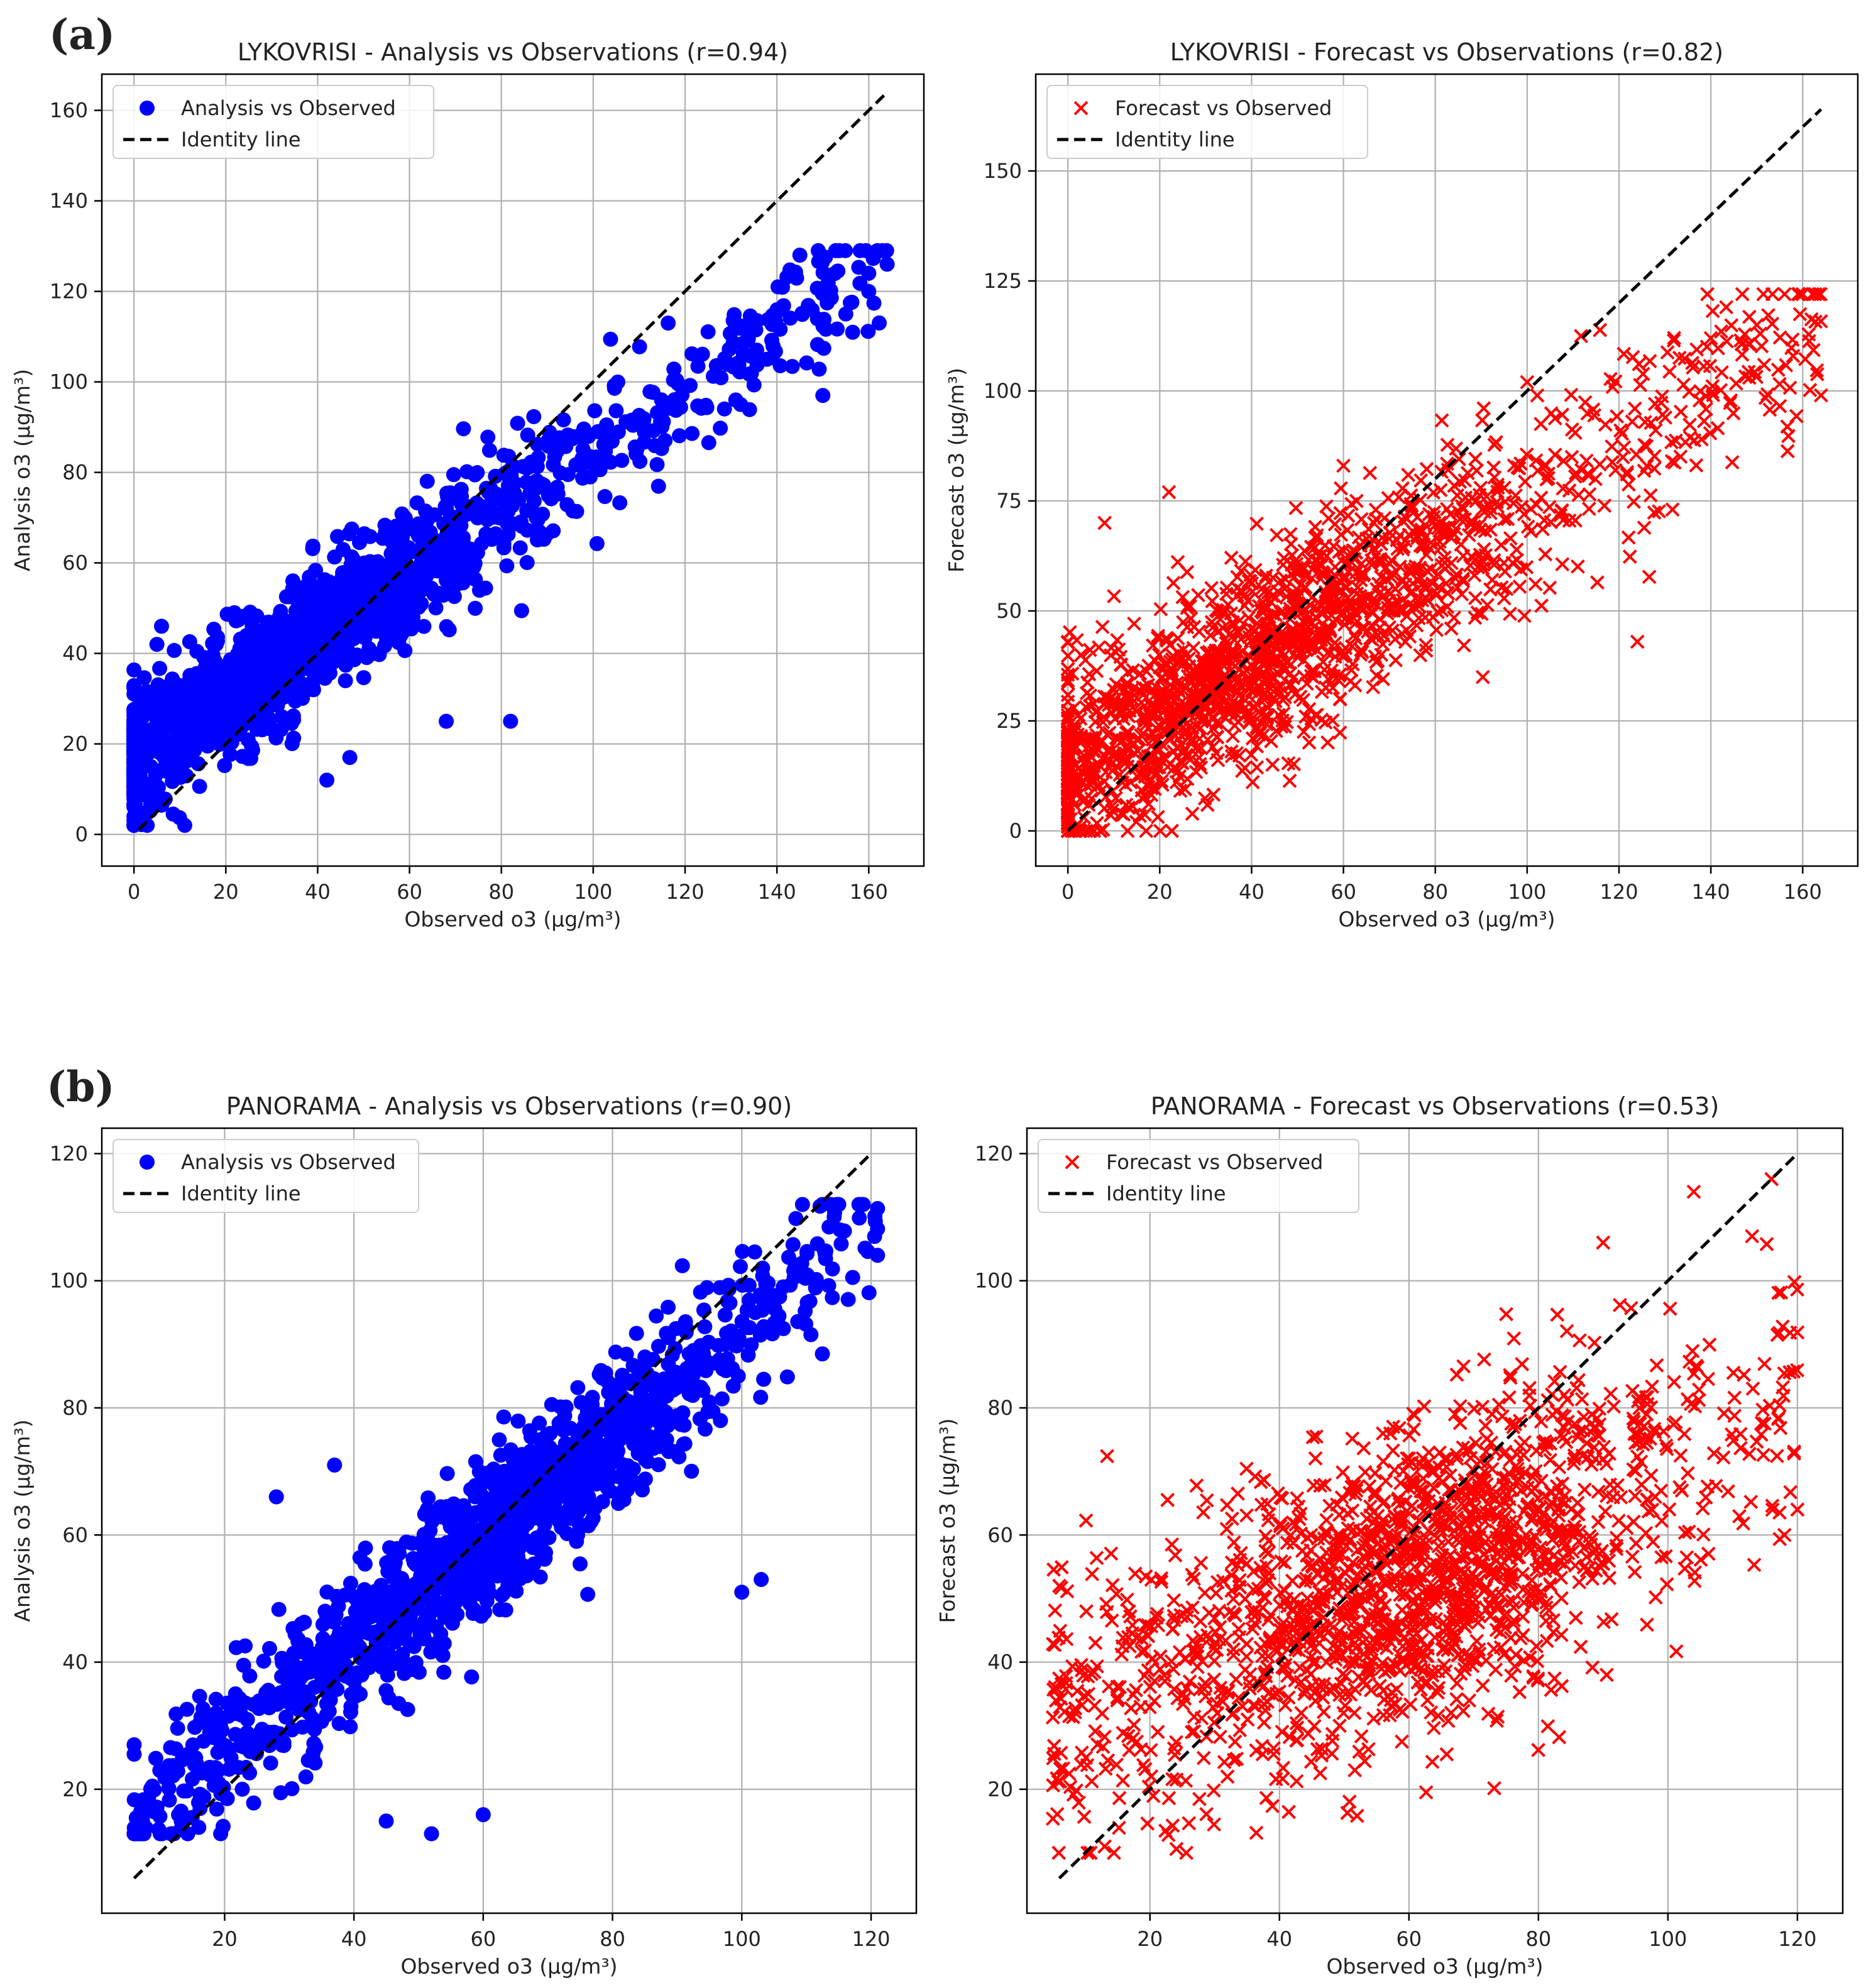 The image size is (1871, 1988). Describe the element at coordinates (75, 1662) in the screenshot. I see `y-tick-label: 40` at that location.